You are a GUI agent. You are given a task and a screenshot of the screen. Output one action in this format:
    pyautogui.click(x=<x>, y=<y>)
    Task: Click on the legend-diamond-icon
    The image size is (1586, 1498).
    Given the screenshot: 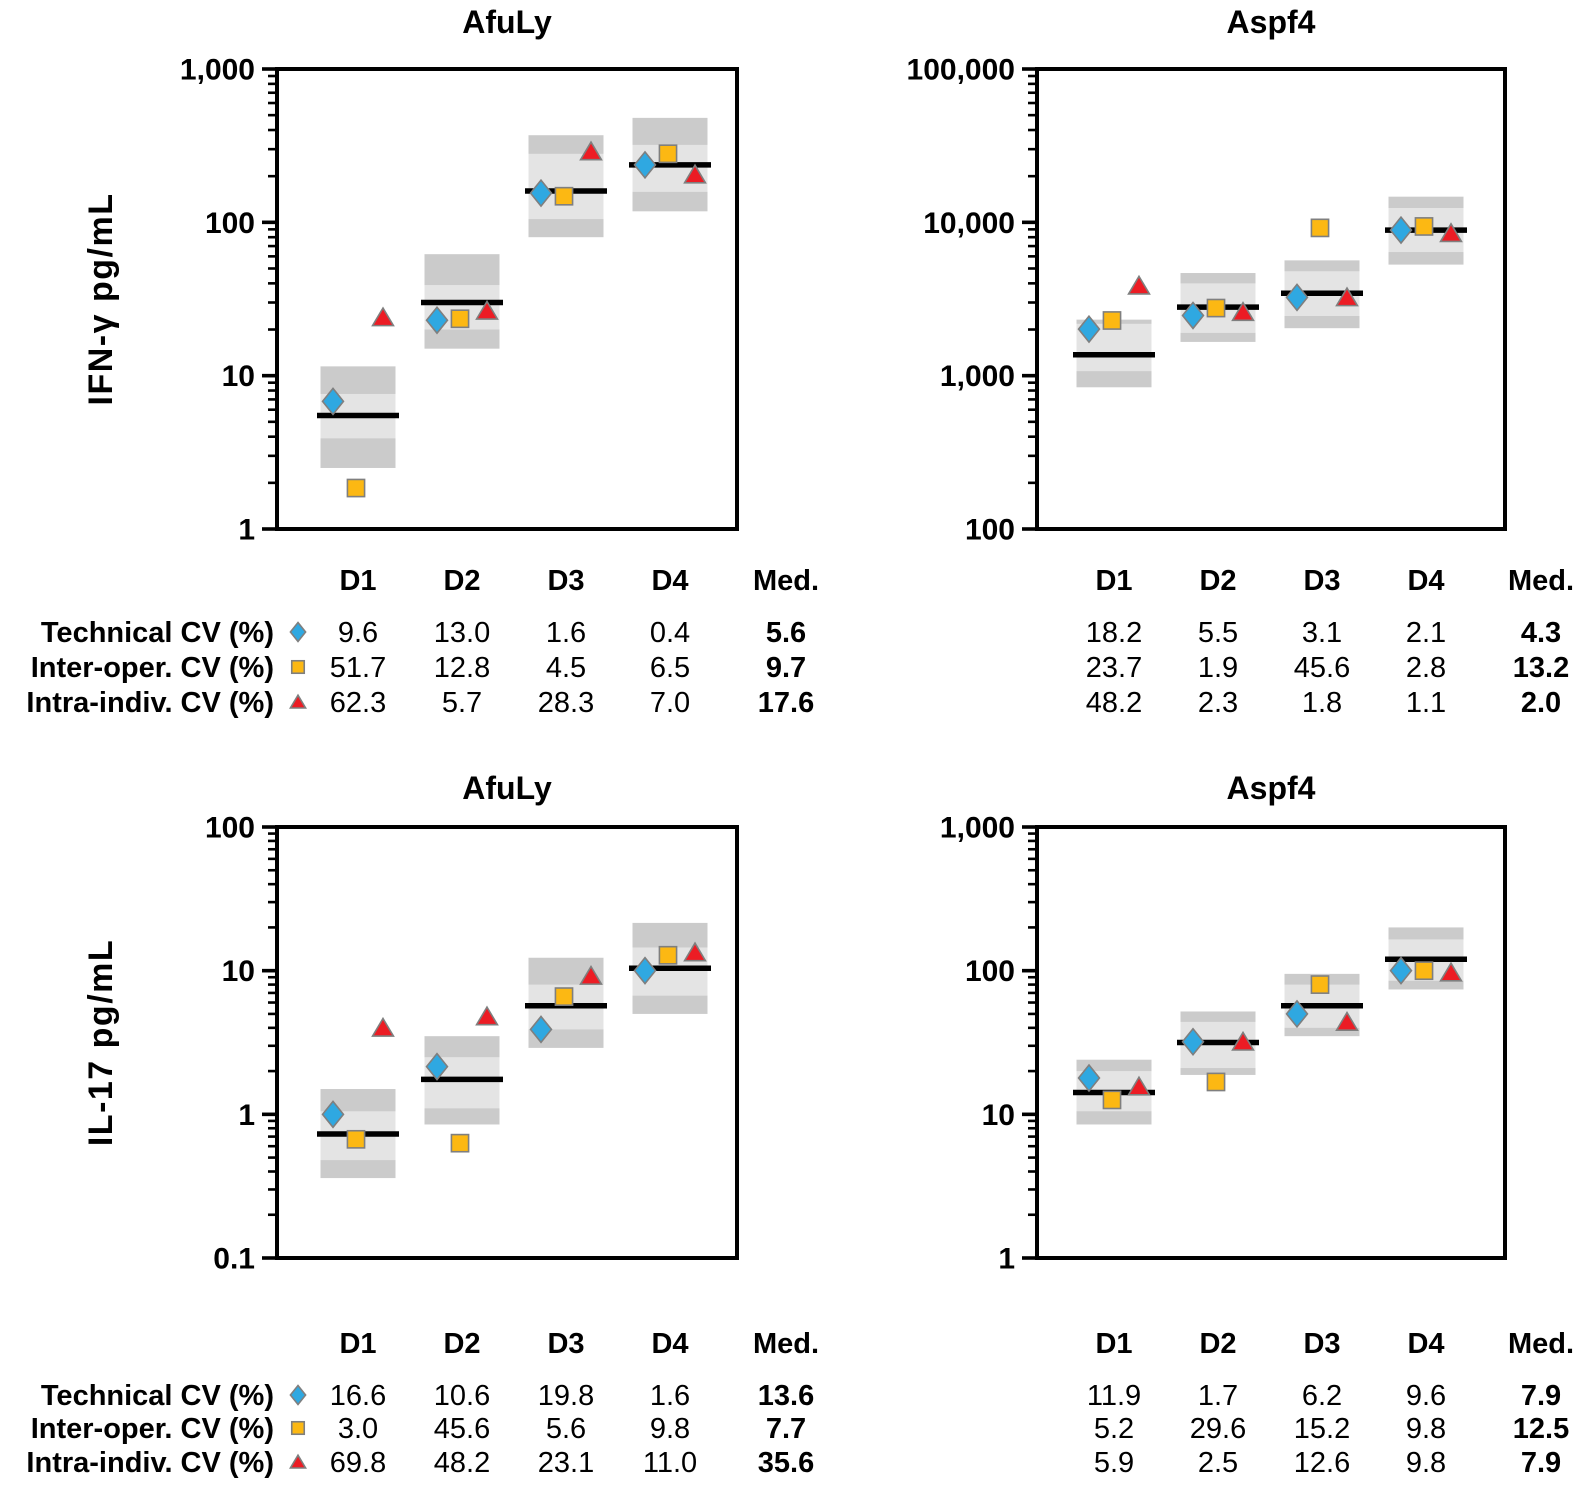 What is the action you would take?
    pyautogui.click(x=298, y=632)
    